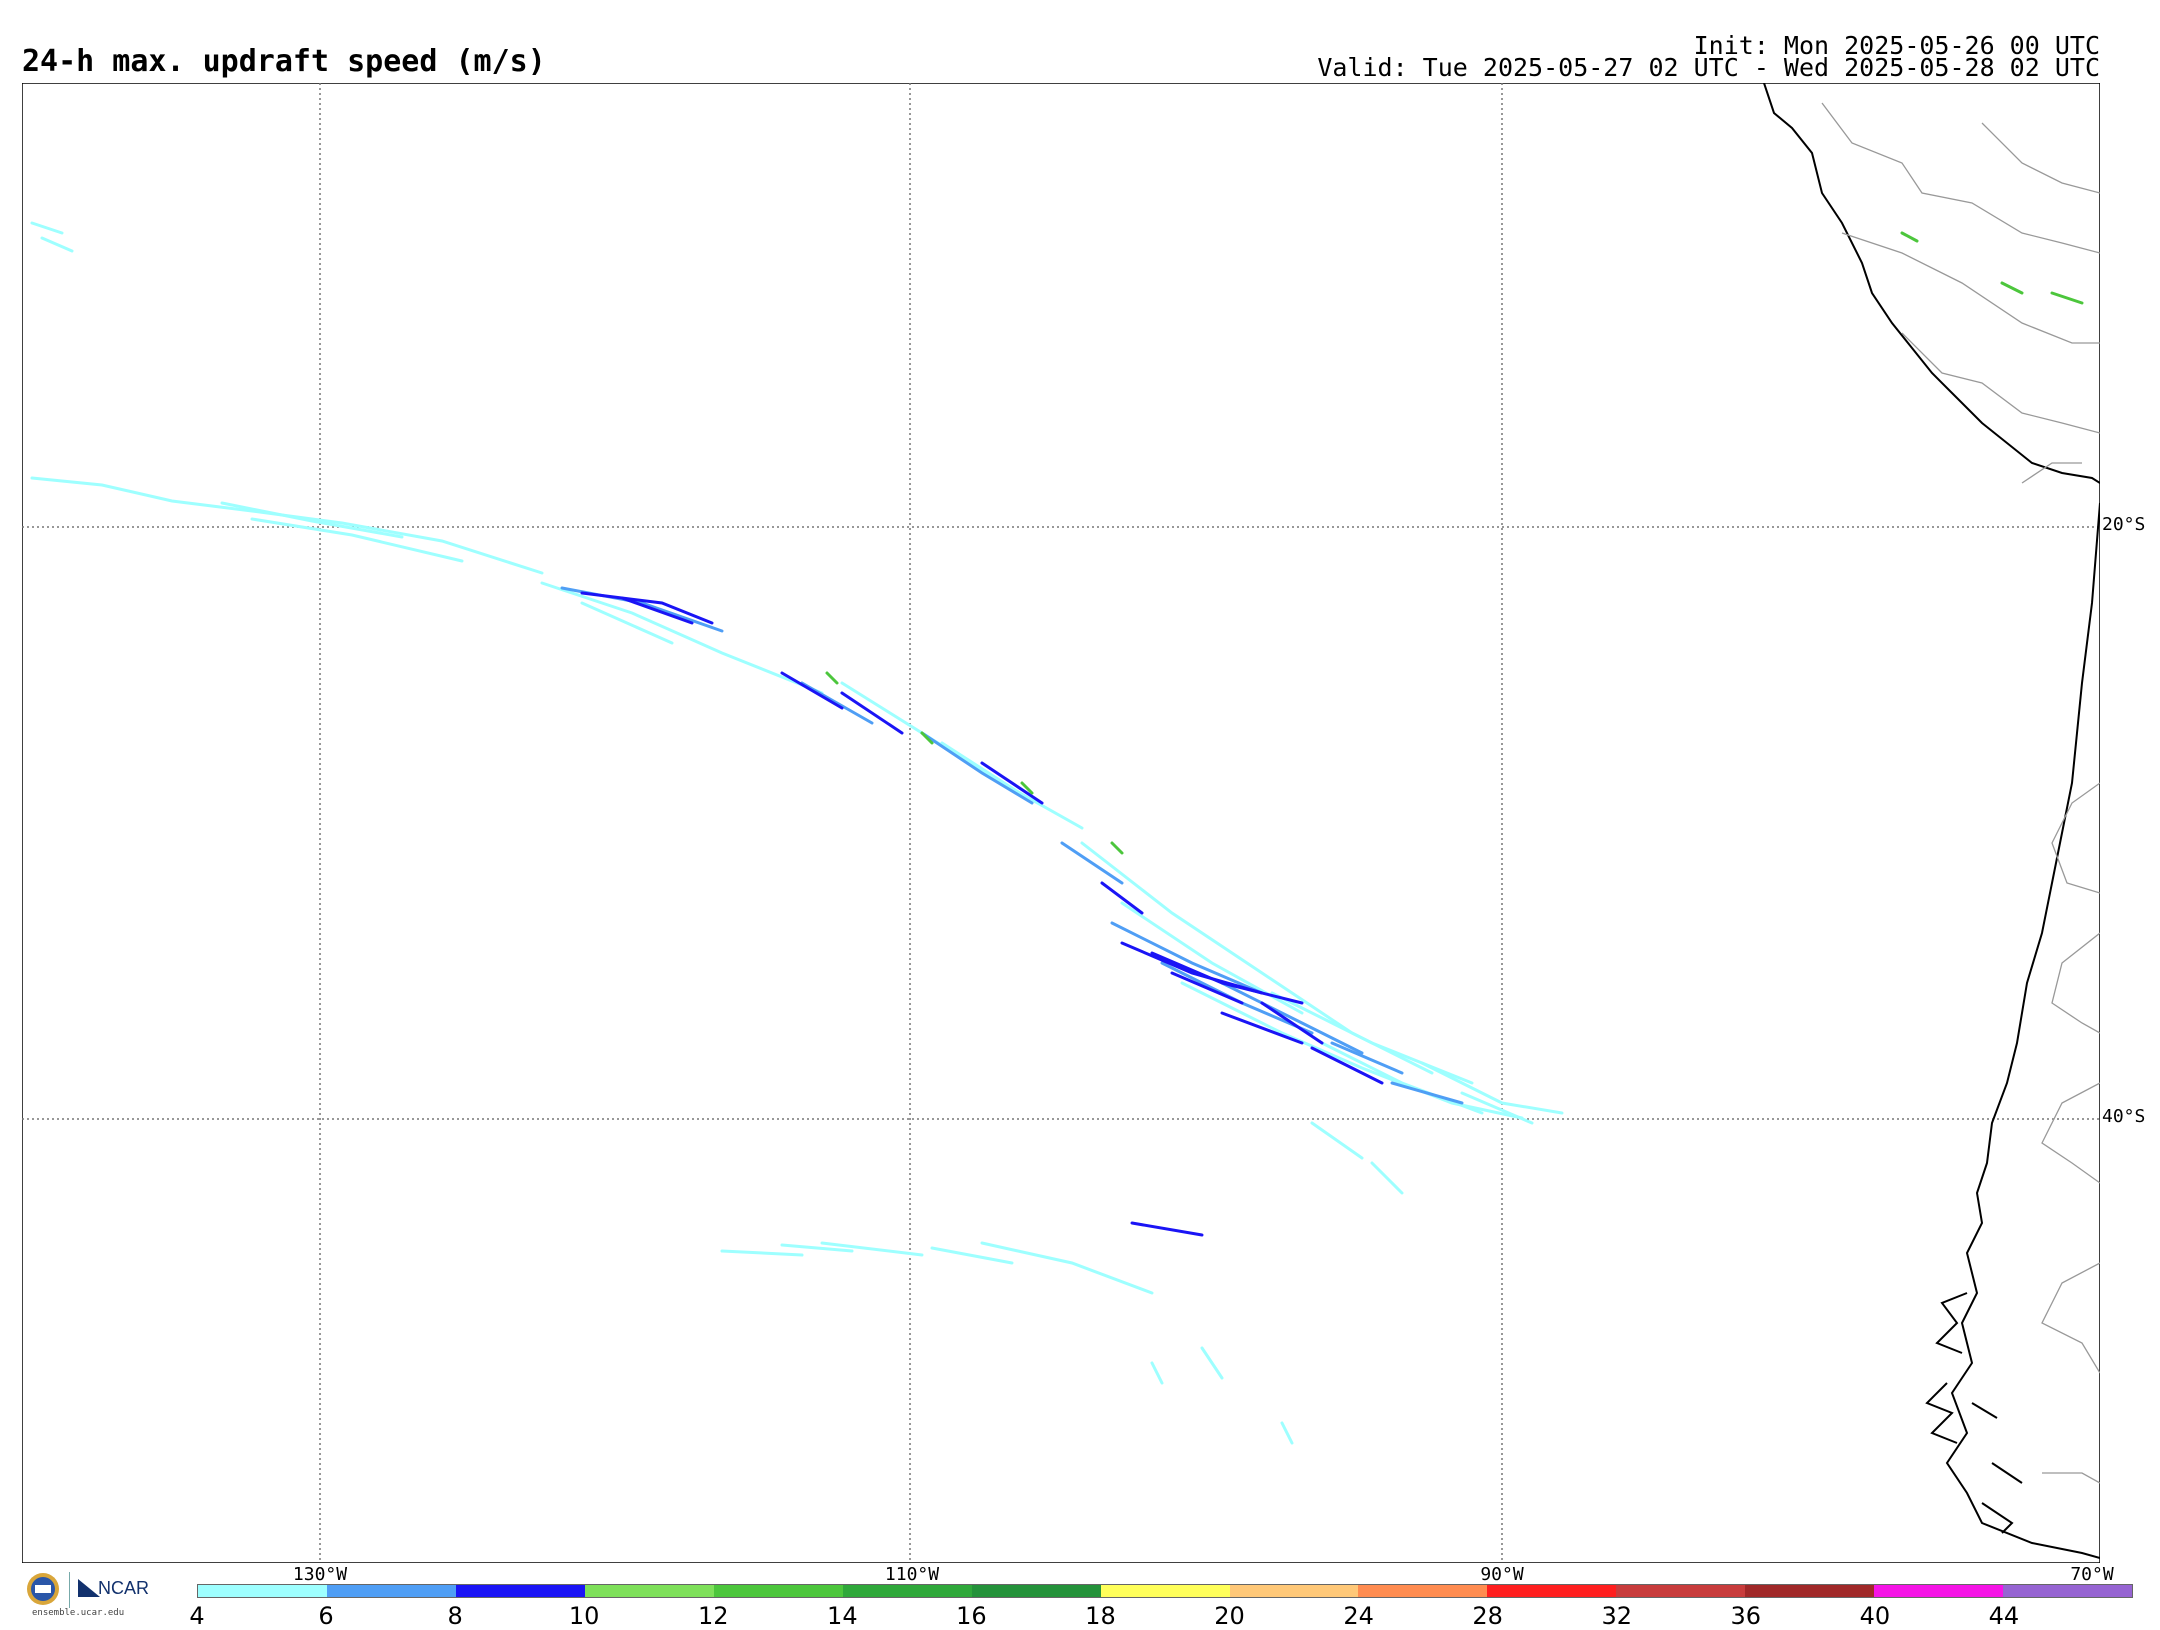  What do you see at coordinates (1100, 1616) in the screenshot?
I see `colorbar-tick-label: 18` at bounding box center [1100, 1616].